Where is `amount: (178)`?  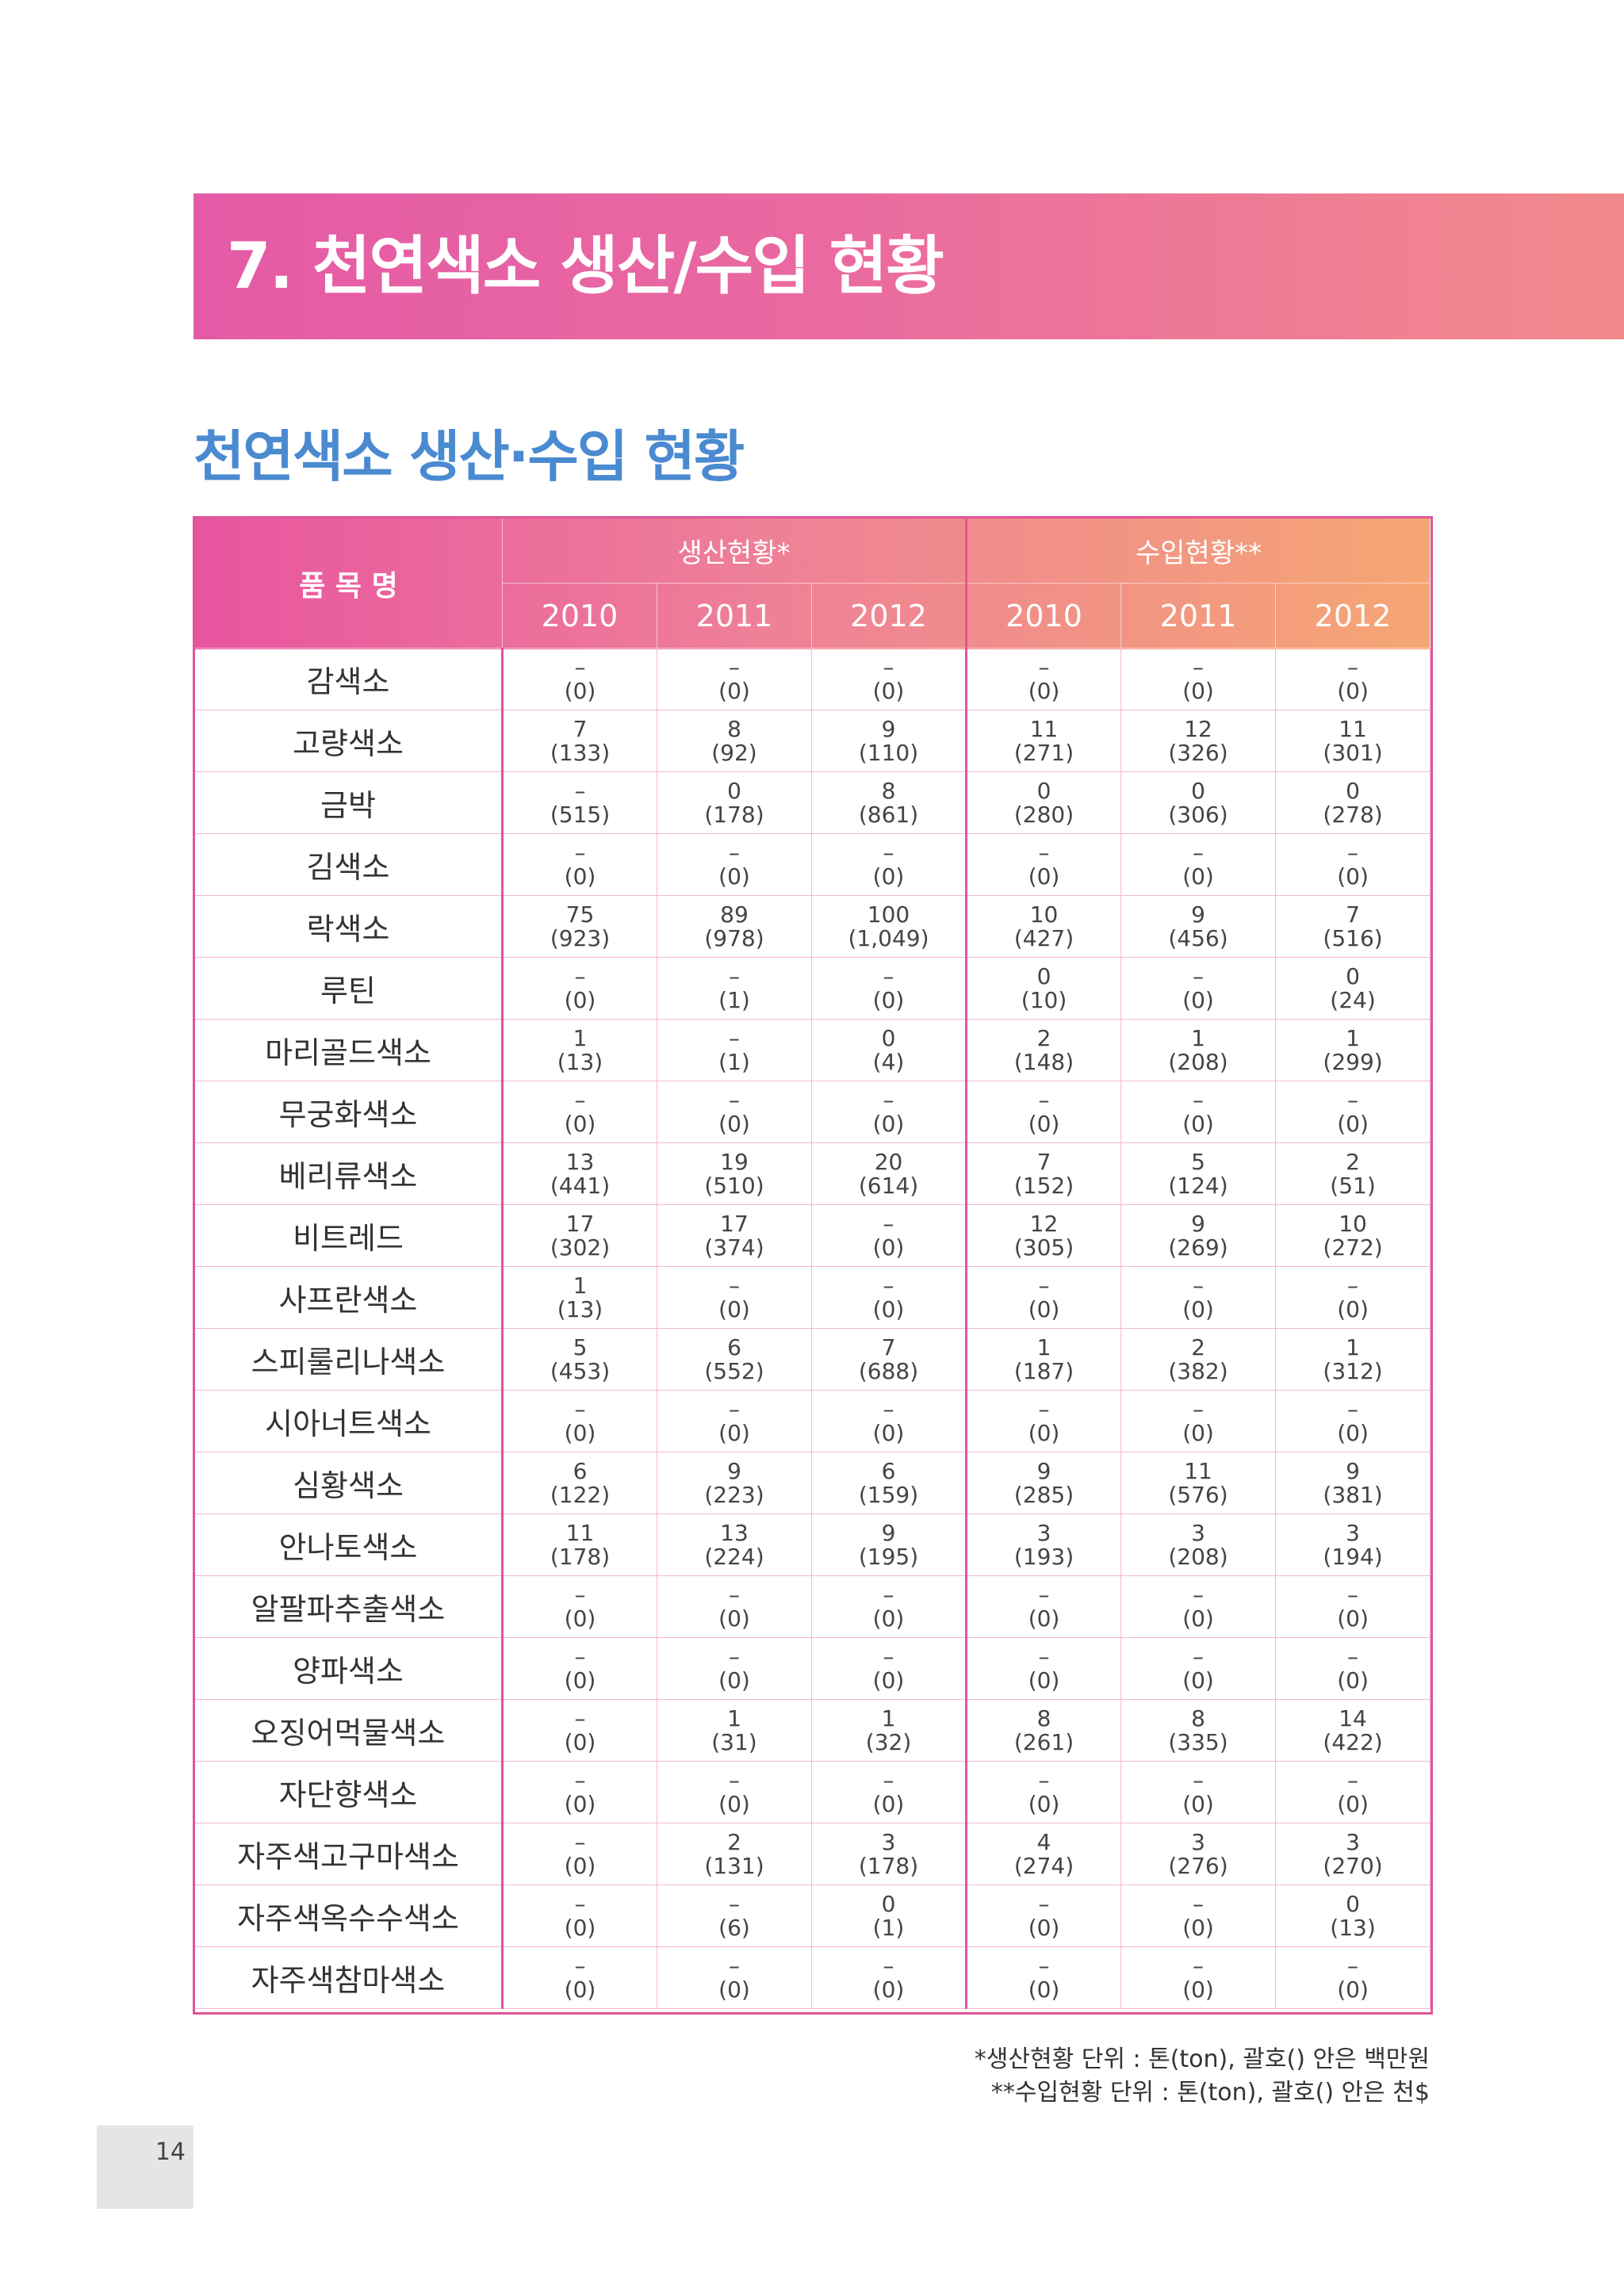 amount: (178) is located at coordinates (888, 1865).